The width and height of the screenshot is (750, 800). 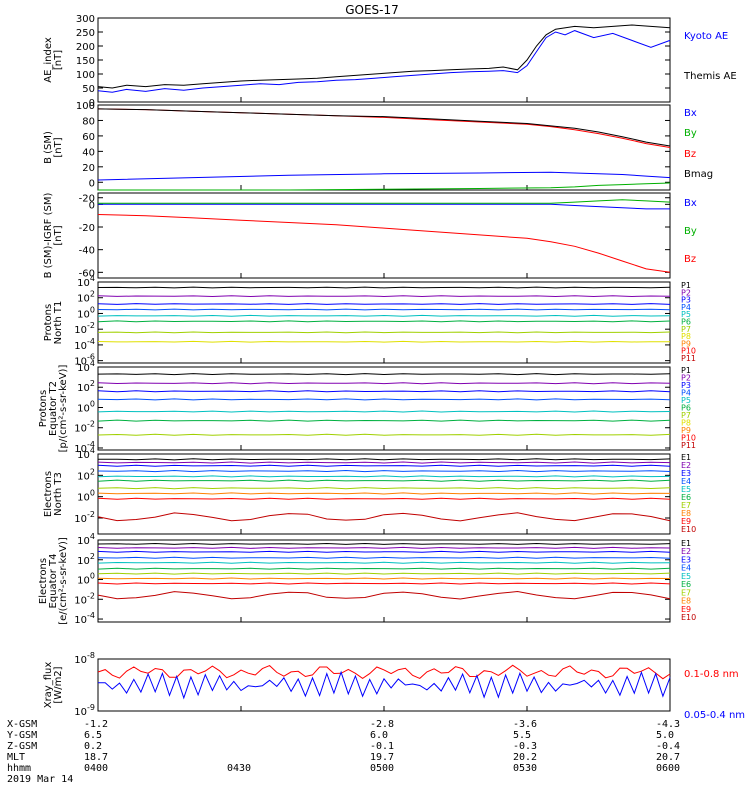 What do you see at coordinates (85, 61) in the screenshot?
I see `y-tick-label: 150` at bounding box center [85, 61].